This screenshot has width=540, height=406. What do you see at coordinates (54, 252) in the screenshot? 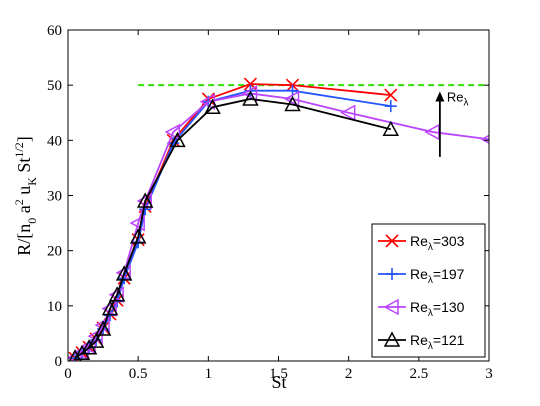
I see `y-tick-label: 20` at bounding box center [54, 252].